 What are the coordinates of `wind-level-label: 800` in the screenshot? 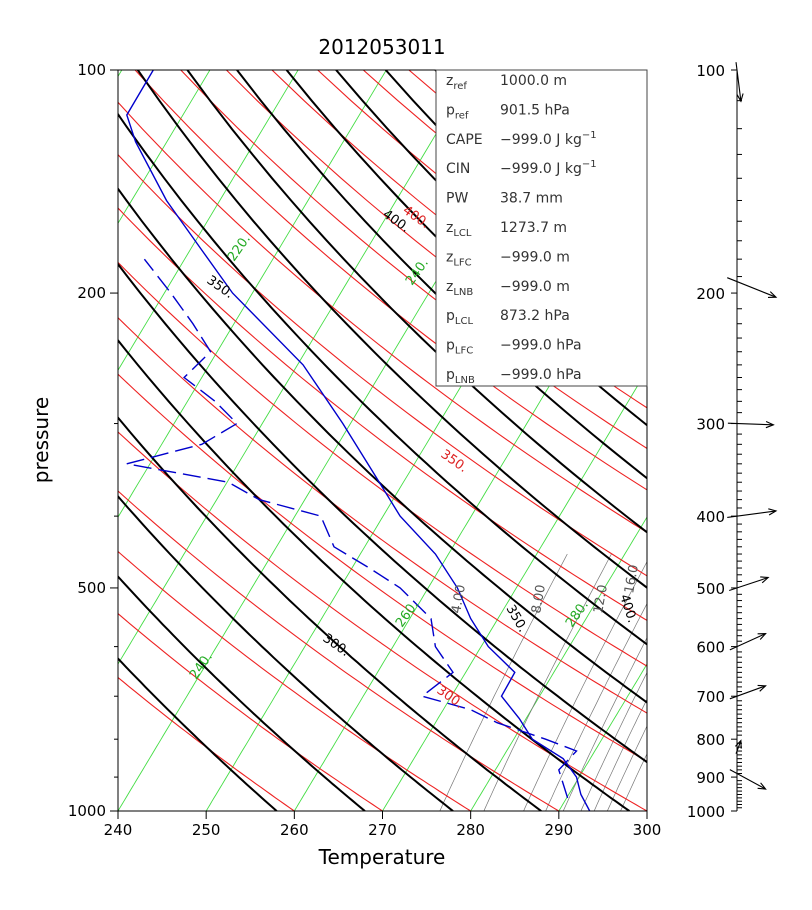 It's located at (710, 740).